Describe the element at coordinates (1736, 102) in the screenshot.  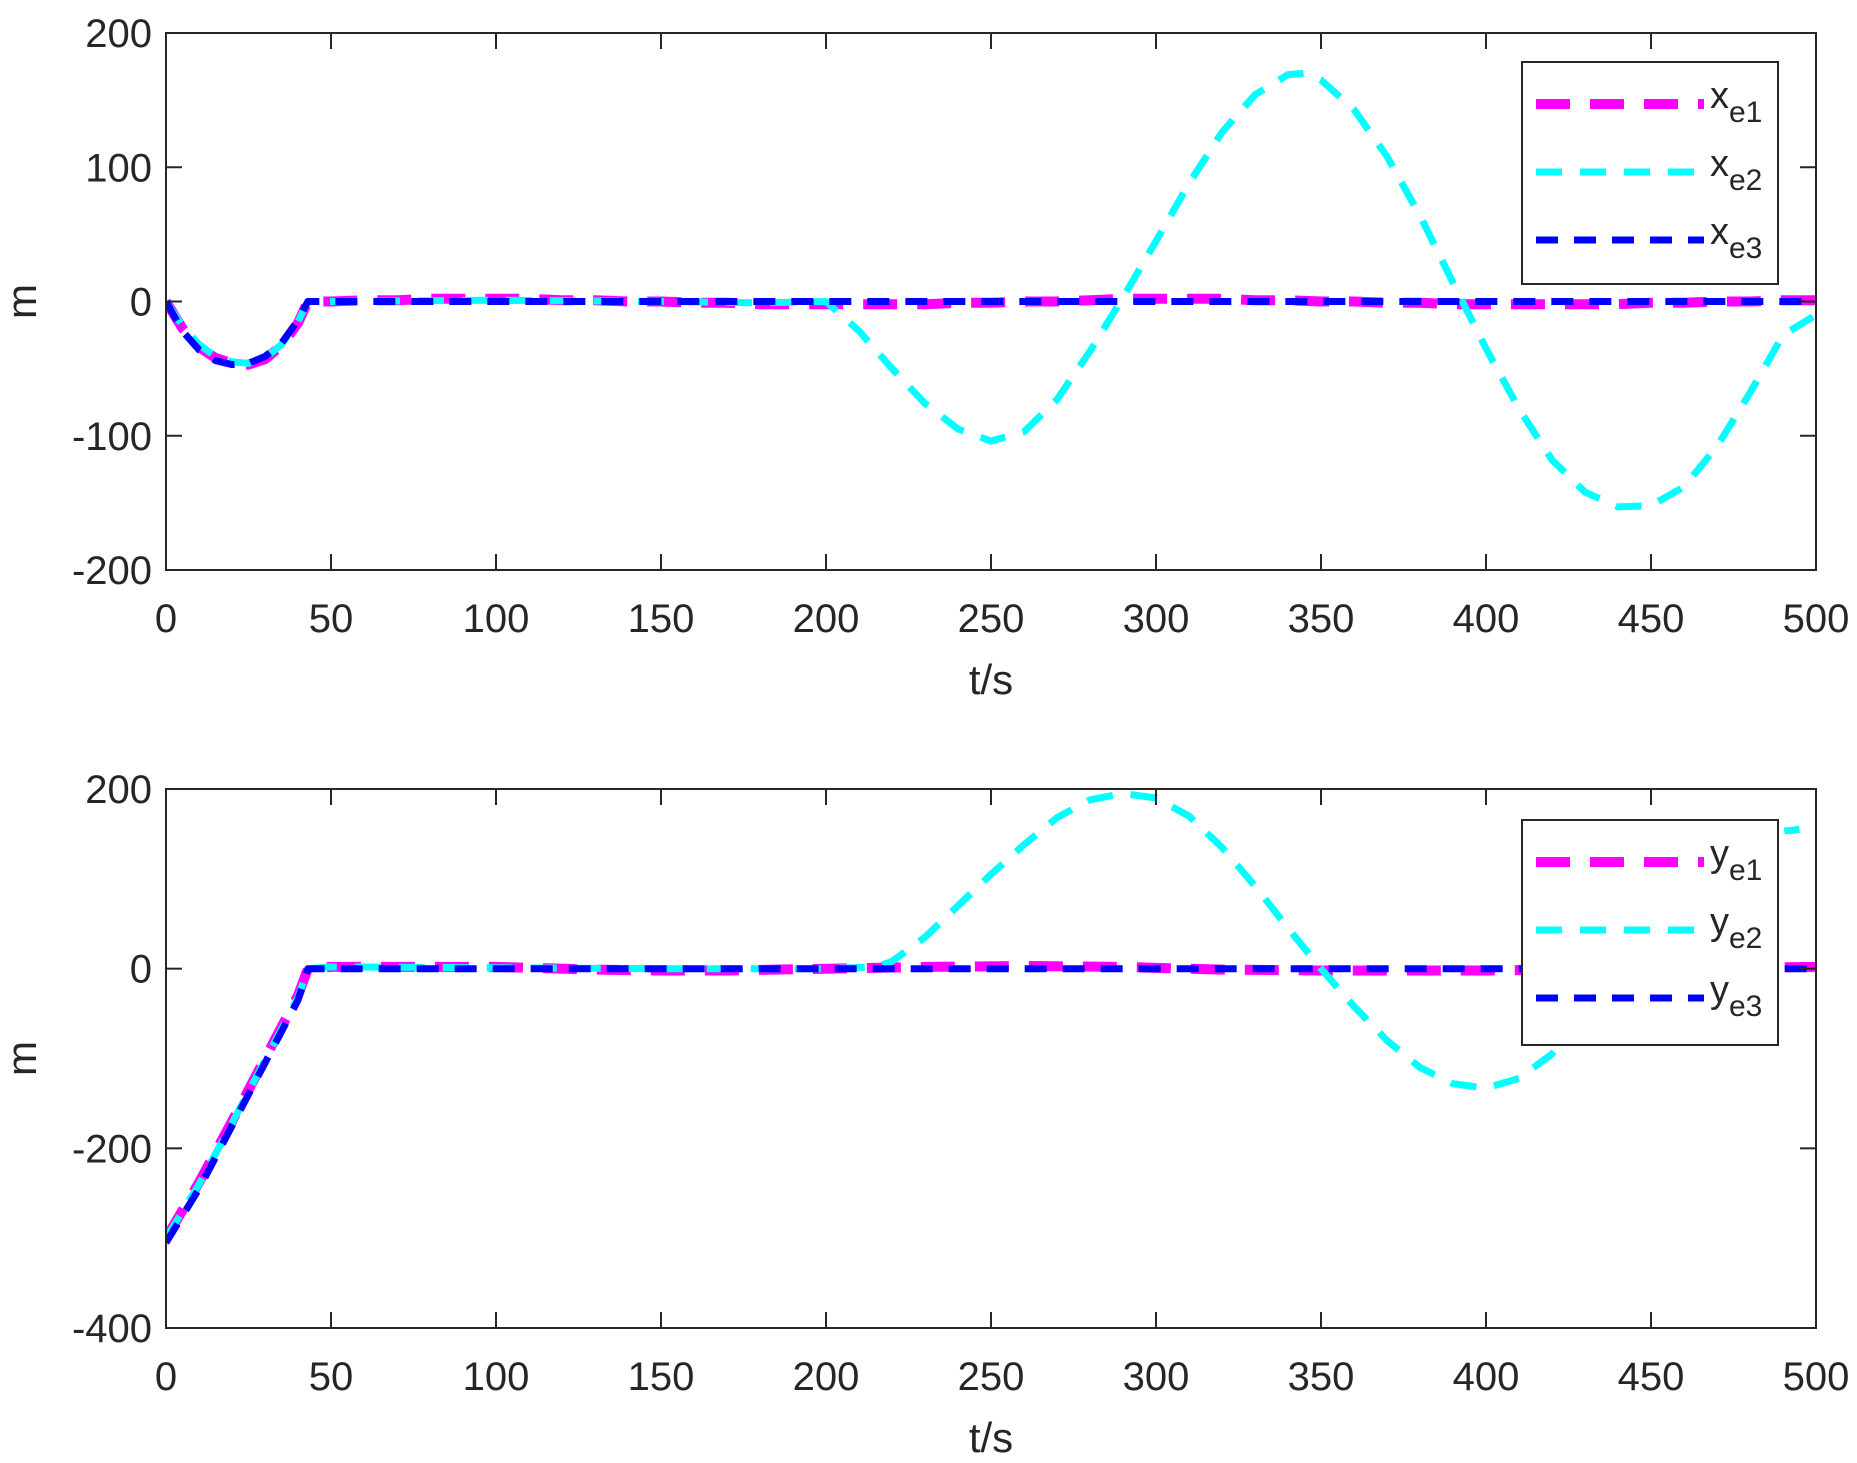
I see `legend-label-x-e1: xe1` at that location.